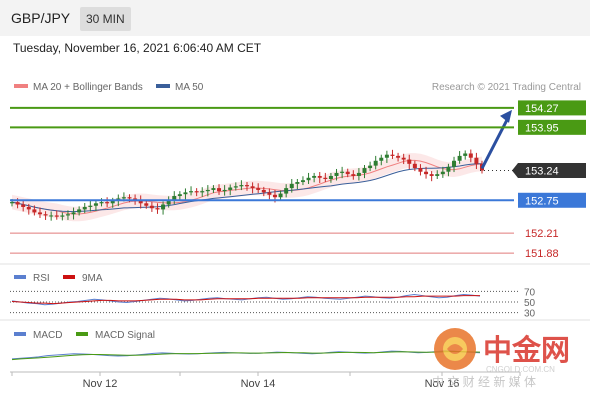  Describe the element at coordinates (542, 109) in the screenshot. I see `resistance-label: 154.27` at that location.